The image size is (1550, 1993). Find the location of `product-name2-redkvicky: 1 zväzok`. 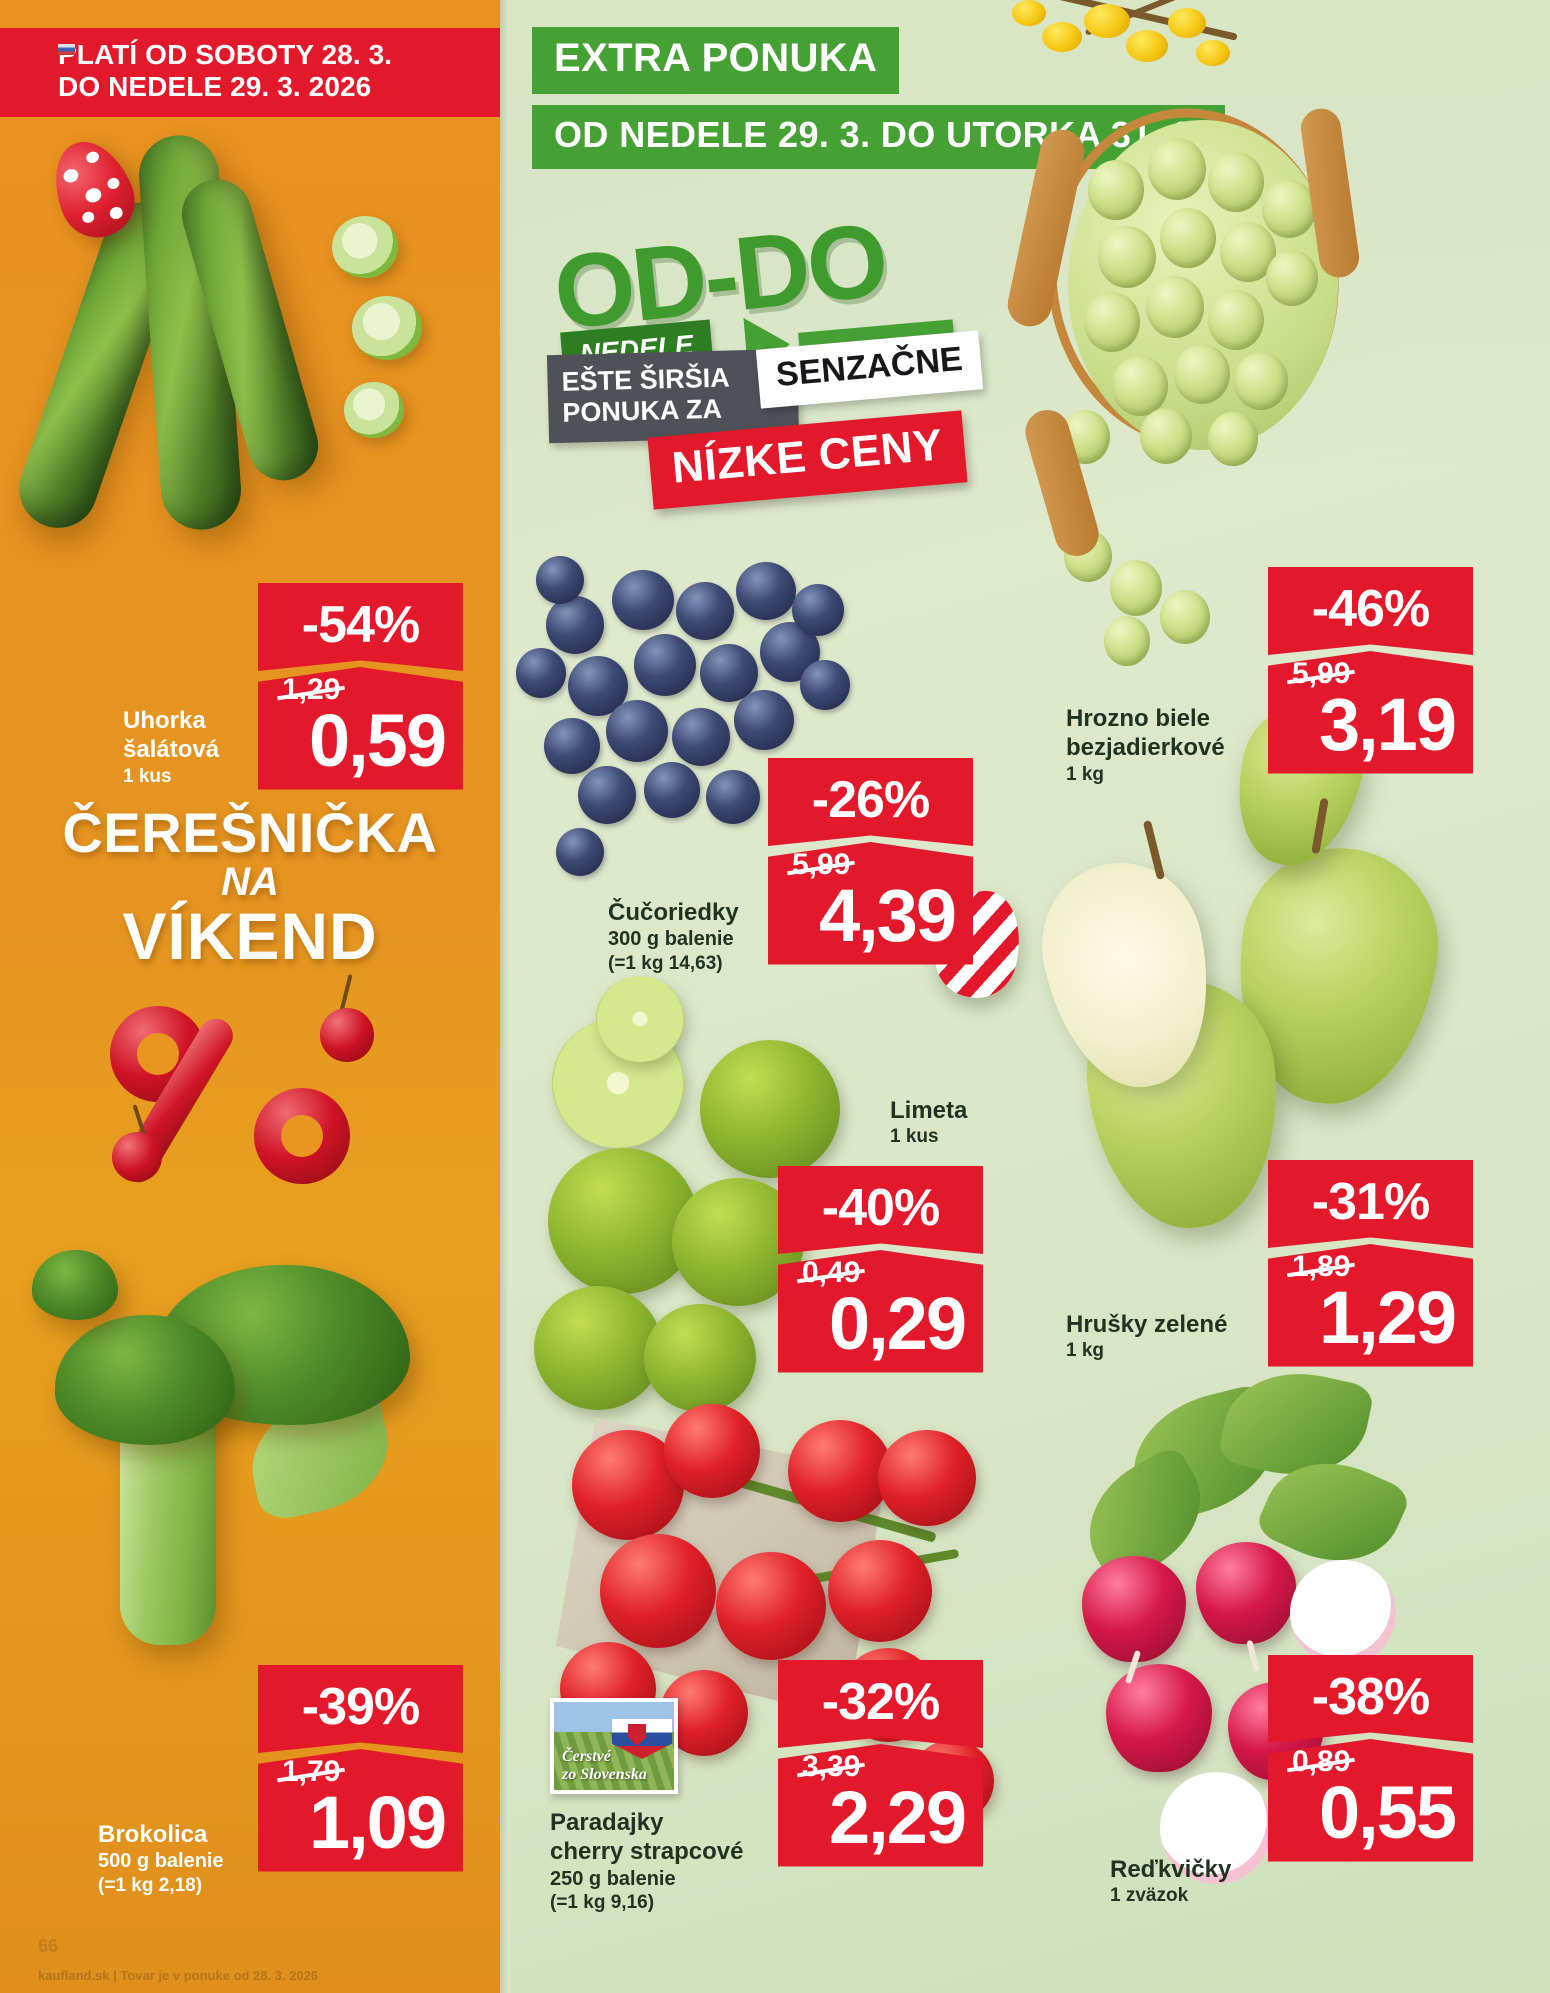

product-name2-redkvicky: 1 zväzok is located at coordinates (1149, 1896).